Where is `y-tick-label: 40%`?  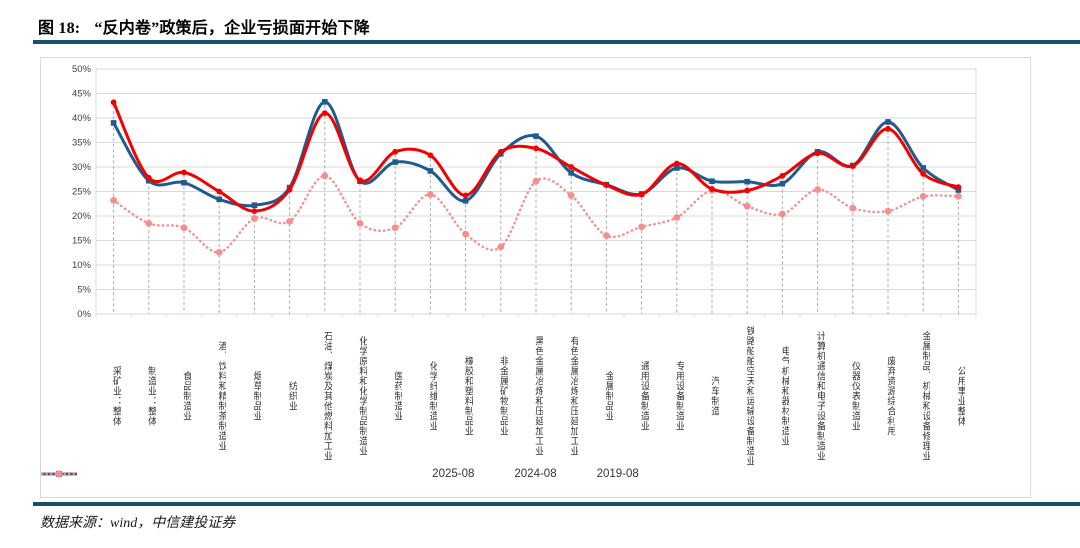
y-tick-label: 40% is located at coordinates (82, 118).